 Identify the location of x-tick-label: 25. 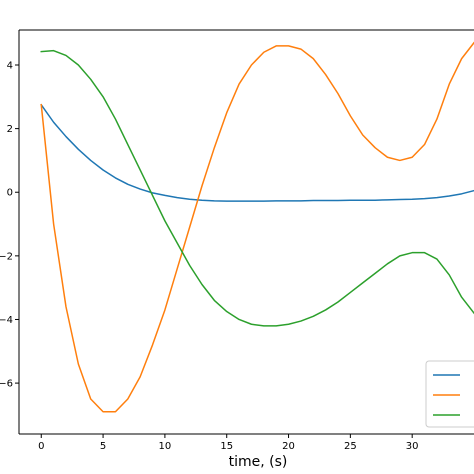
(350, 446).